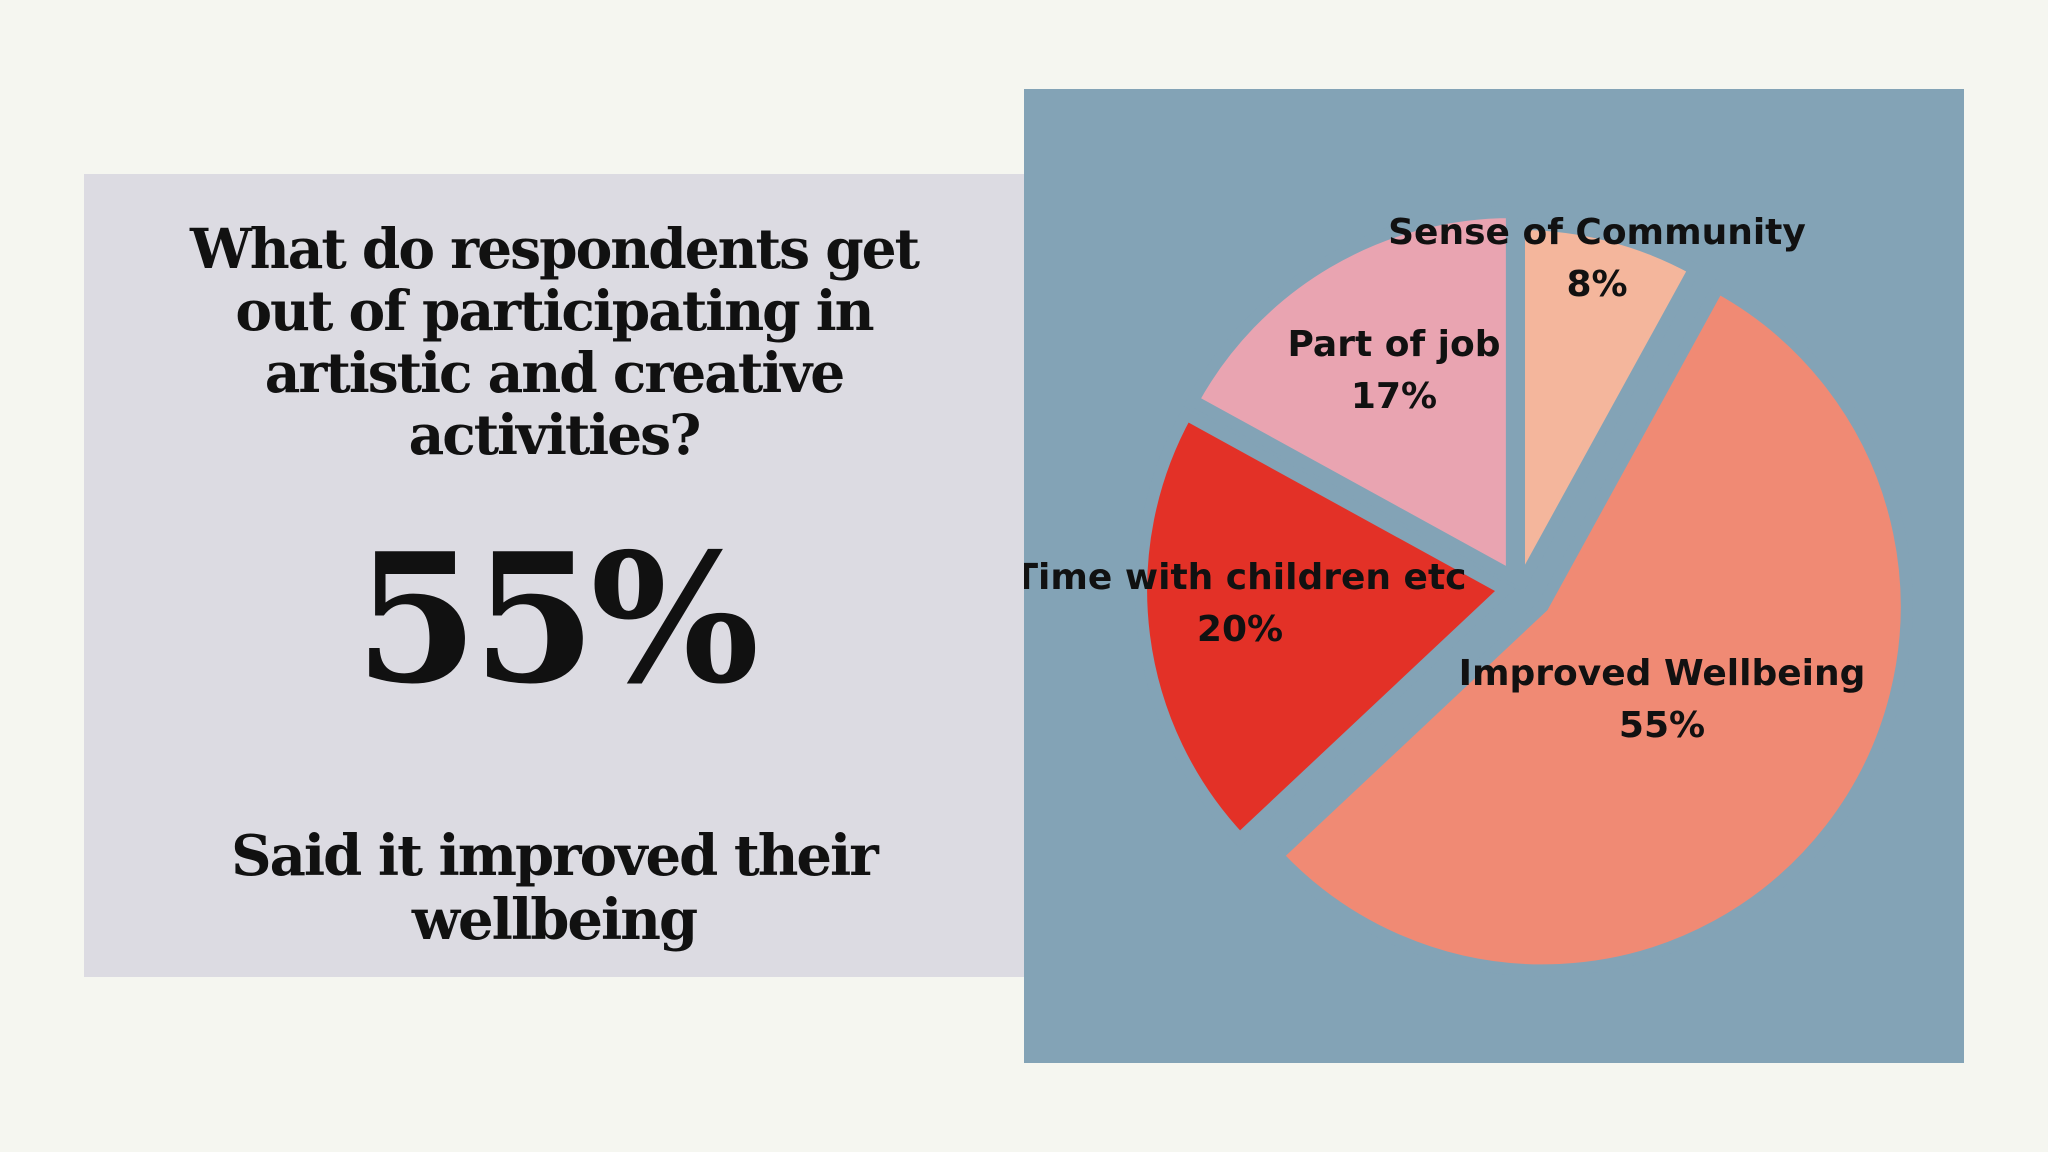 This screenshot has width=2048, height=1152. What do you see at coordinates (1662, 673) in the screenshot?
I see `slice-label-improved-wellbeing: Improved Wellbeing` at bounding box center [1662, 673].